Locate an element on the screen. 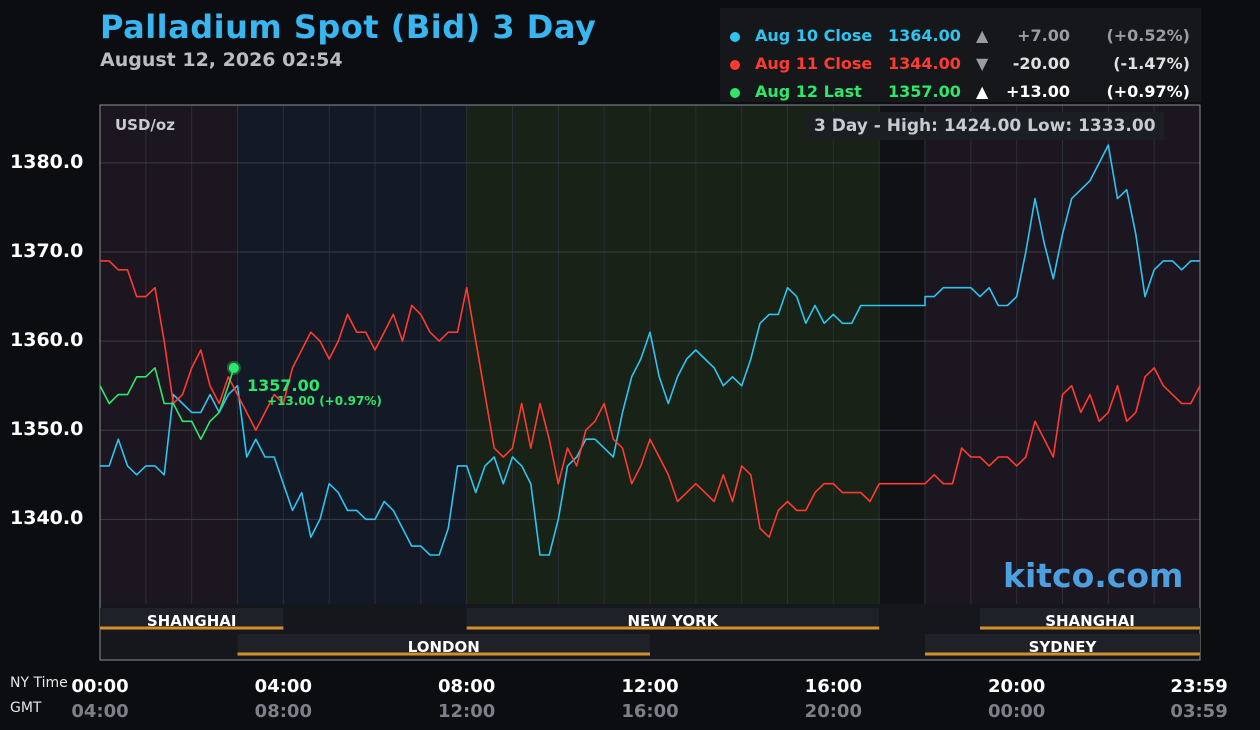 Image resolution: width=1260 pixels, height=730 pixels. ny-time-axis-label: NY Time is located at coordinates (39, 683).